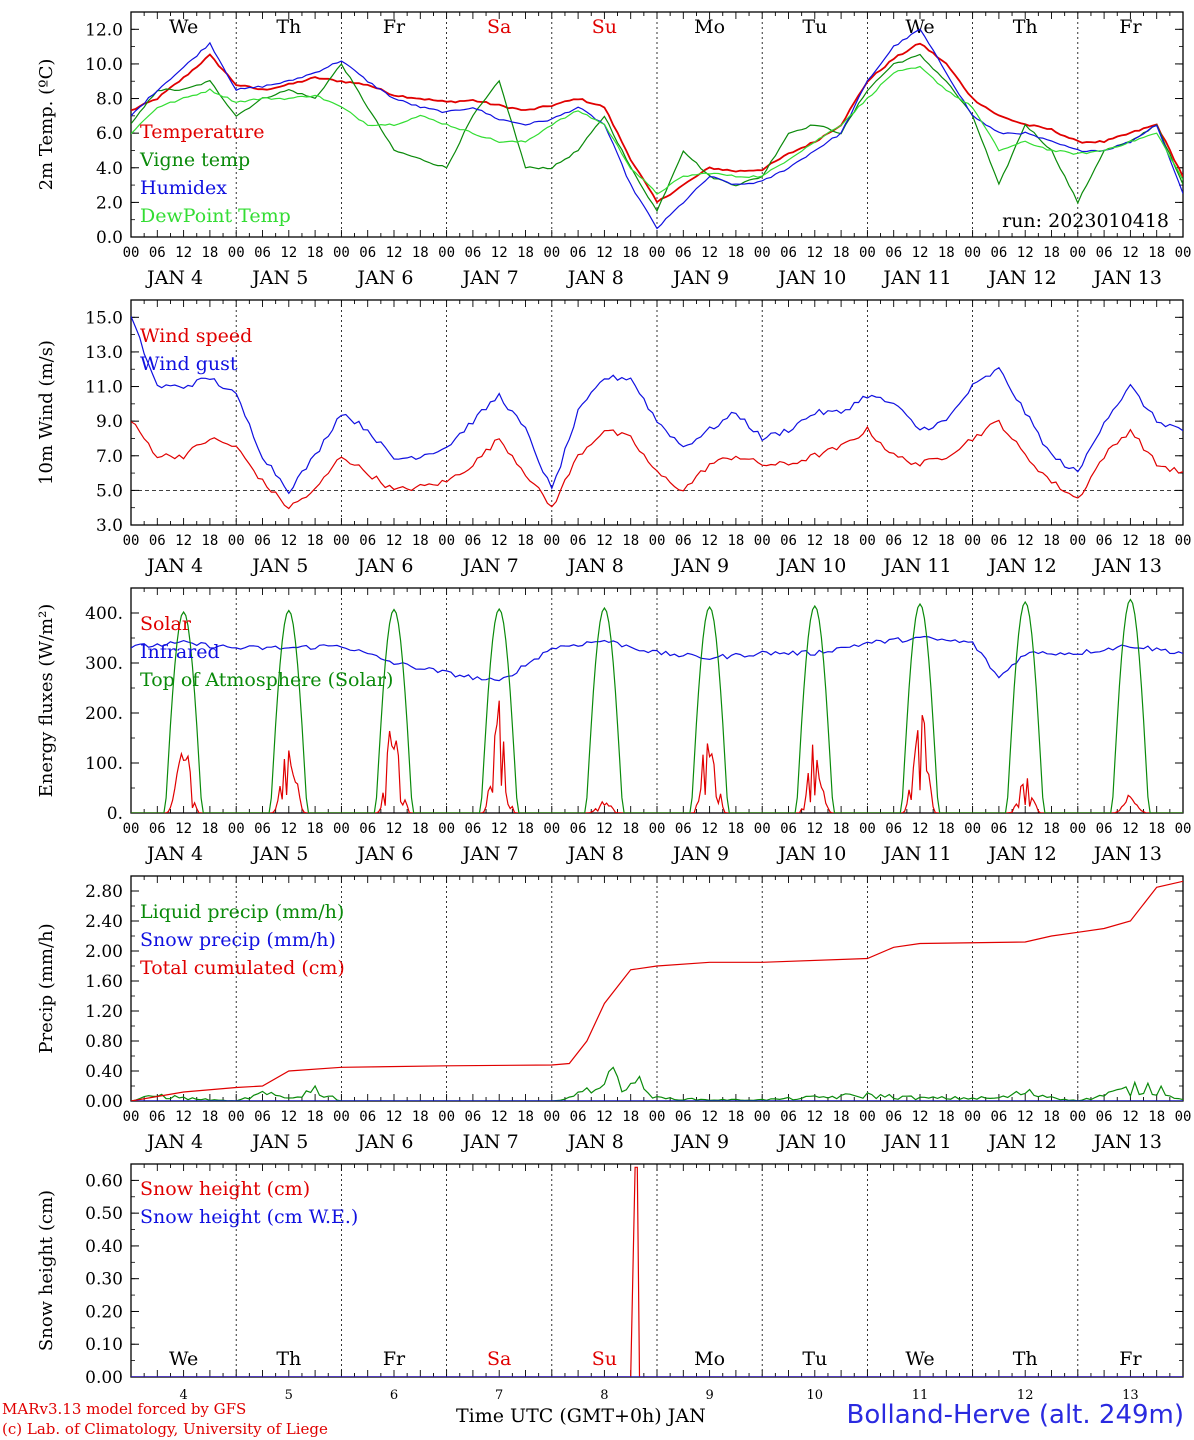 Image resolution: width=1194 pixels, height=1440 pixels. Describe the element at coordinates (109, 526) in the screenshot. I see `y-tick-label: 3.0` at that location.